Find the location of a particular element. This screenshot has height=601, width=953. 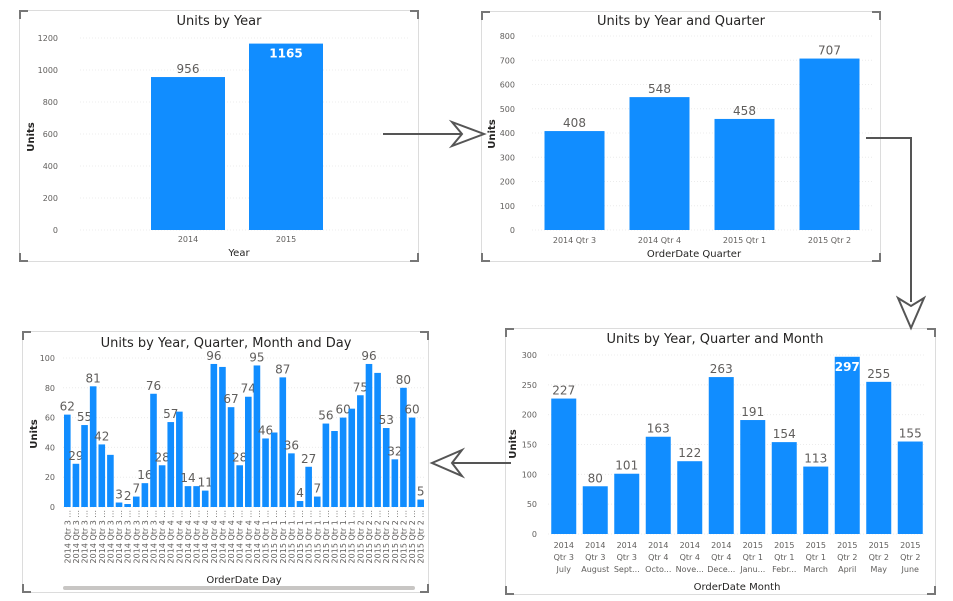

bar-group: 67 is located at coordinates (231, 449).